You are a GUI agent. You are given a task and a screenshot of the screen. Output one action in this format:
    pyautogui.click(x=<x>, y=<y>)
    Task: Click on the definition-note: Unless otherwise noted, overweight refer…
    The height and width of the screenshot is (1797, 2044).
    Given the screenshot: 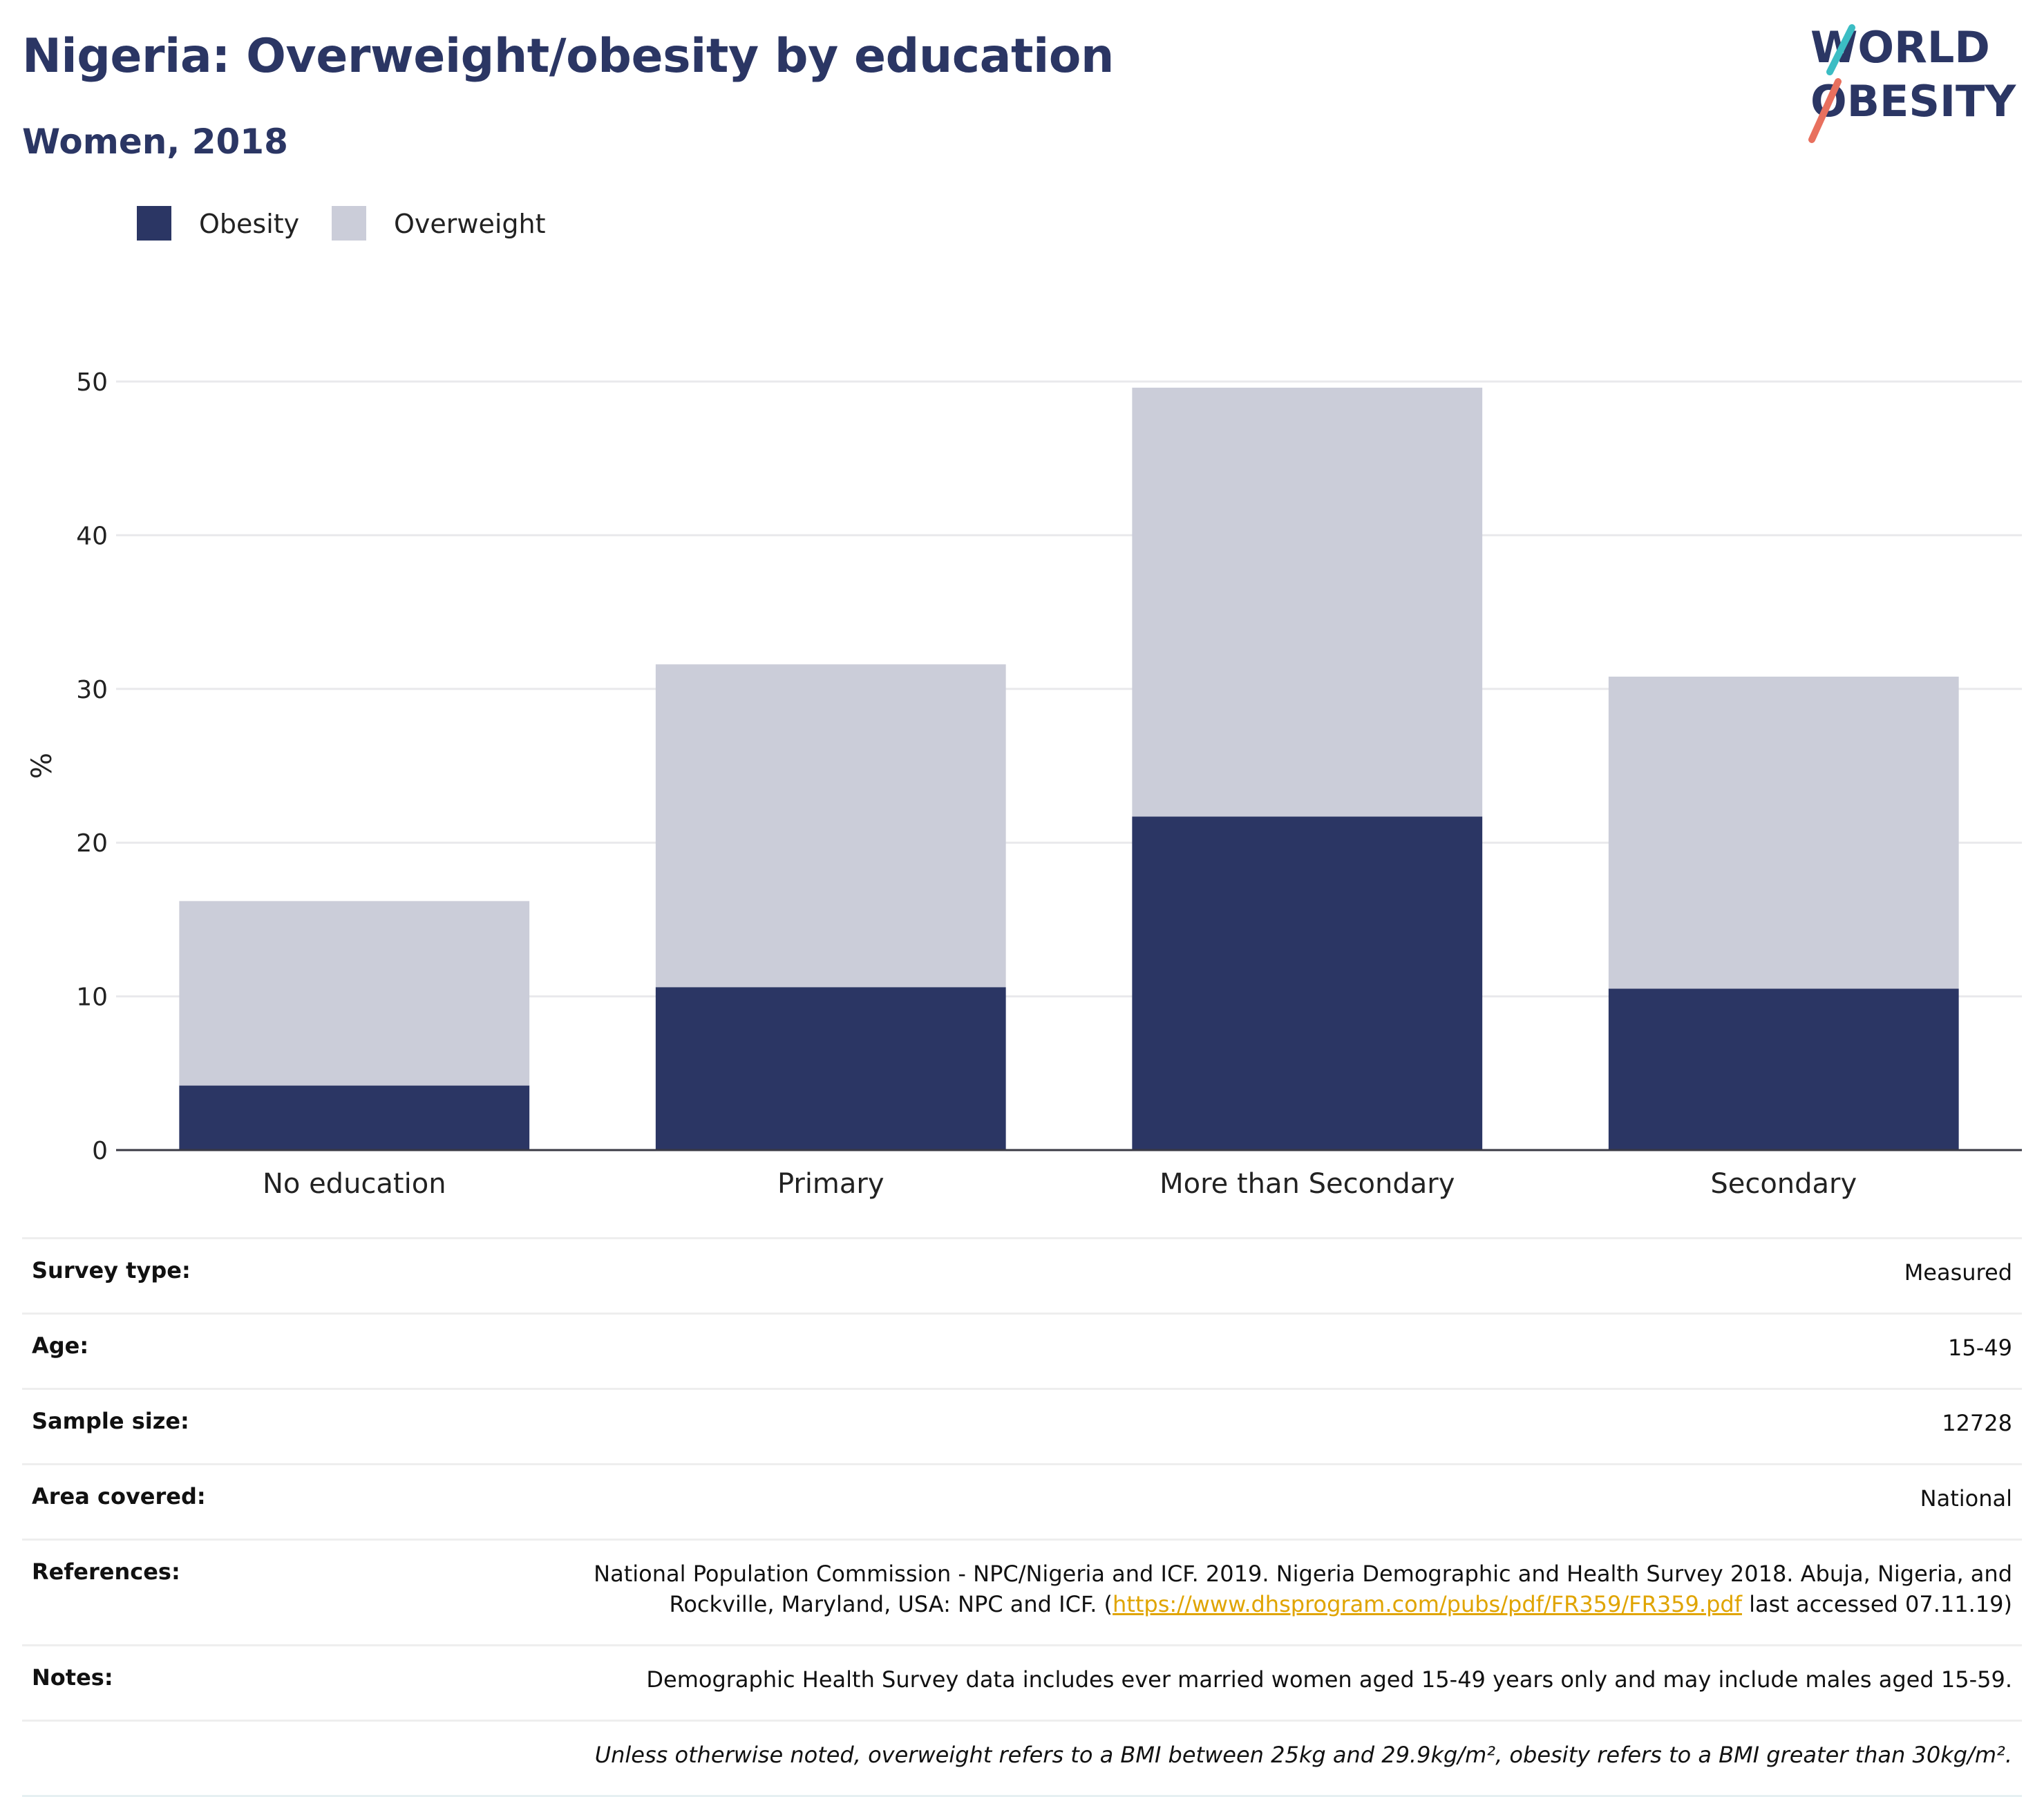 What is the action you would take?
    pyautogui.click(x=1239, y=1758)
    